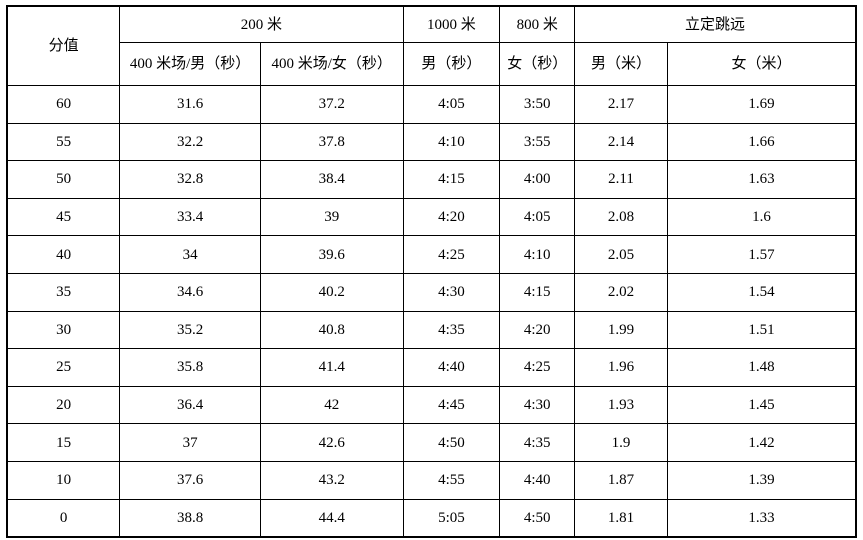 This screenshot has width=863, height=540. I want to click on table-cell: 1.93, so click(621, 405).